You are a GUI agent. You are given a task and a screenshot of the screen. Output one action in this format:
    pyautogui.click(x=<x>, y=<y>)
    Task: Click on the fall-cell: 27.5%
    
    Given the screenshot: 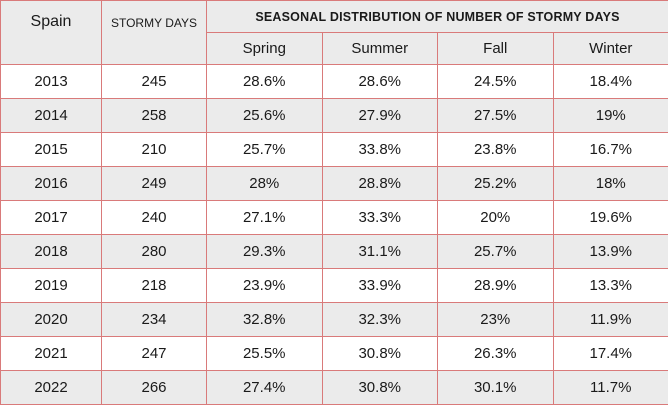 What is the action you would take?
    pyautogui.click(x=495, y=115)
    